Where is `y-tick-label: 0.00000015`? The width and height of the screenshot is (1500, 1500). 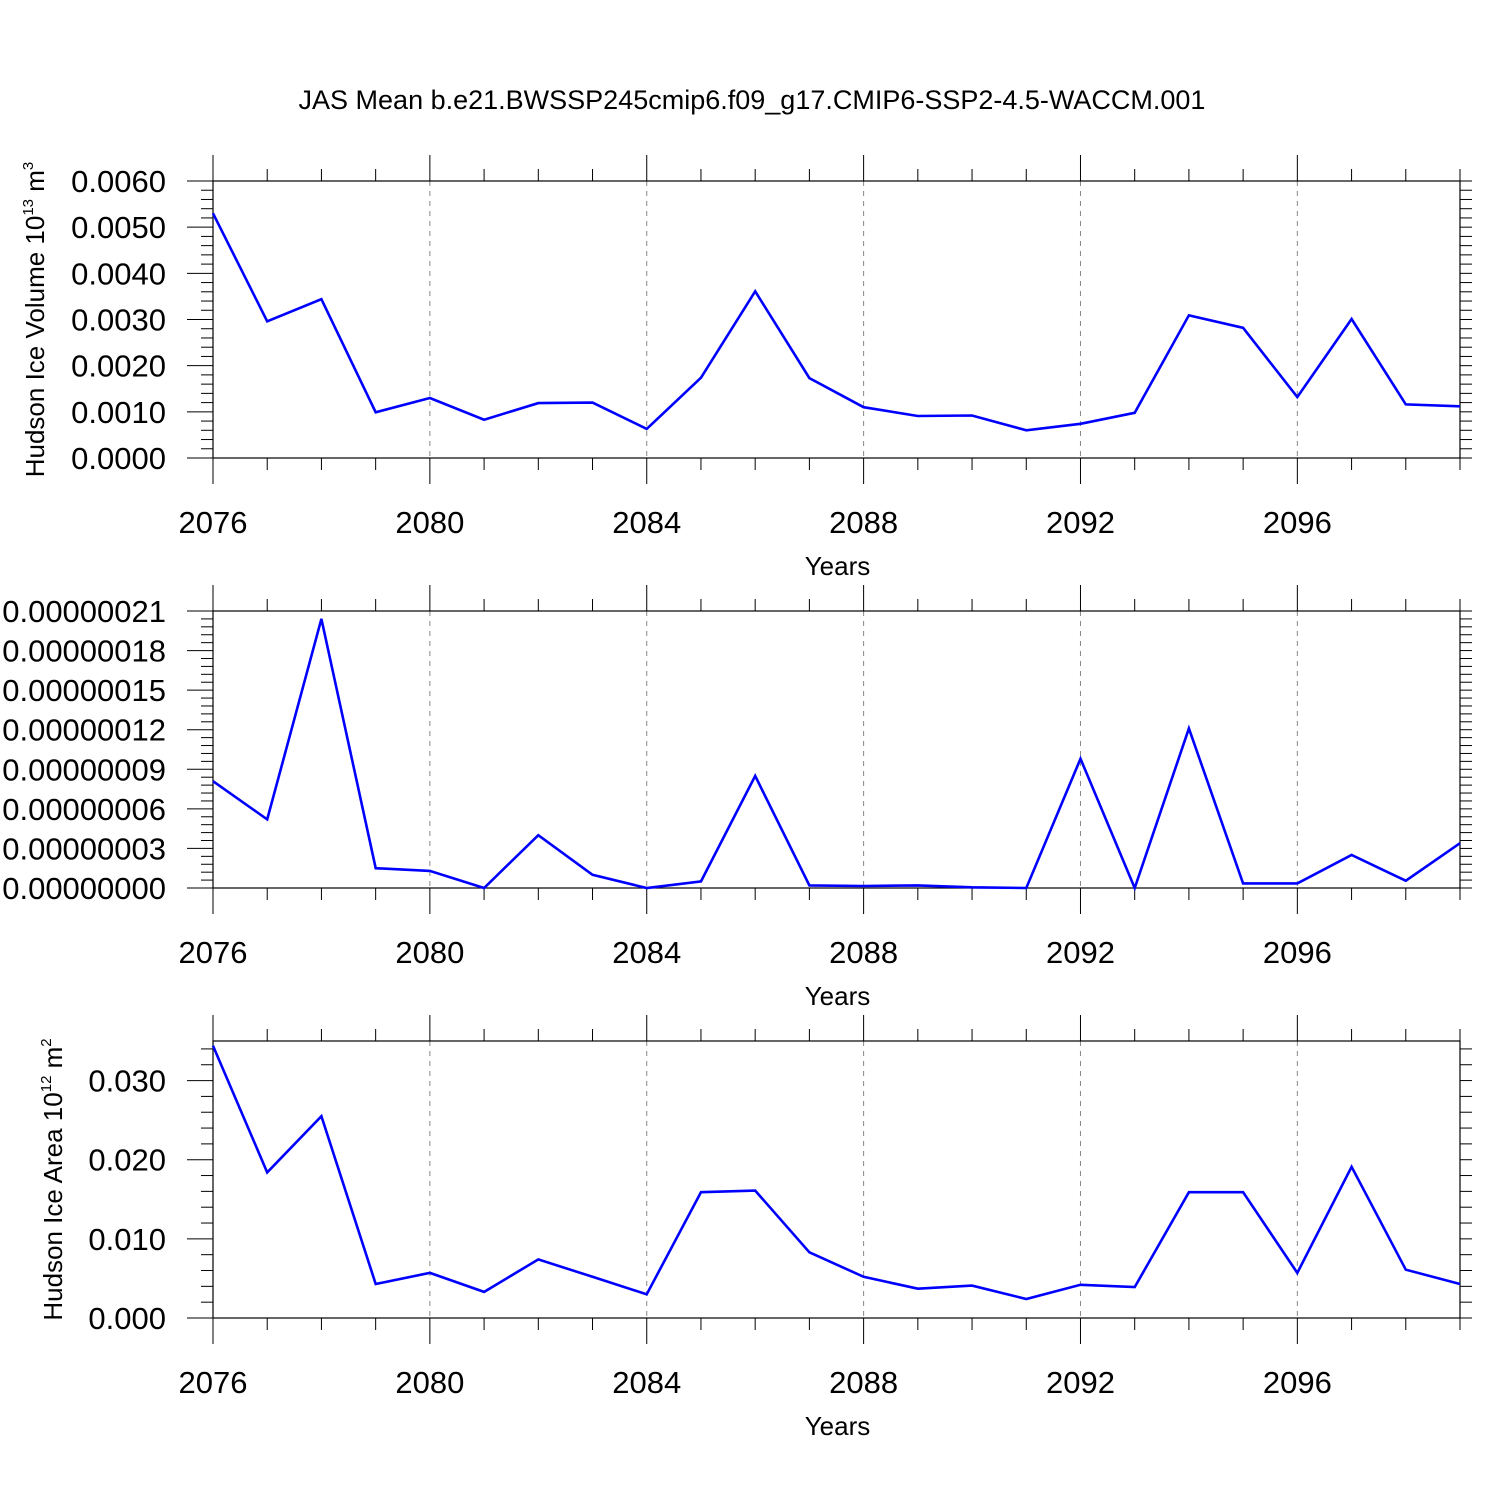
y-tick-label: 0.00000015 is located at coordinates (84, 690).